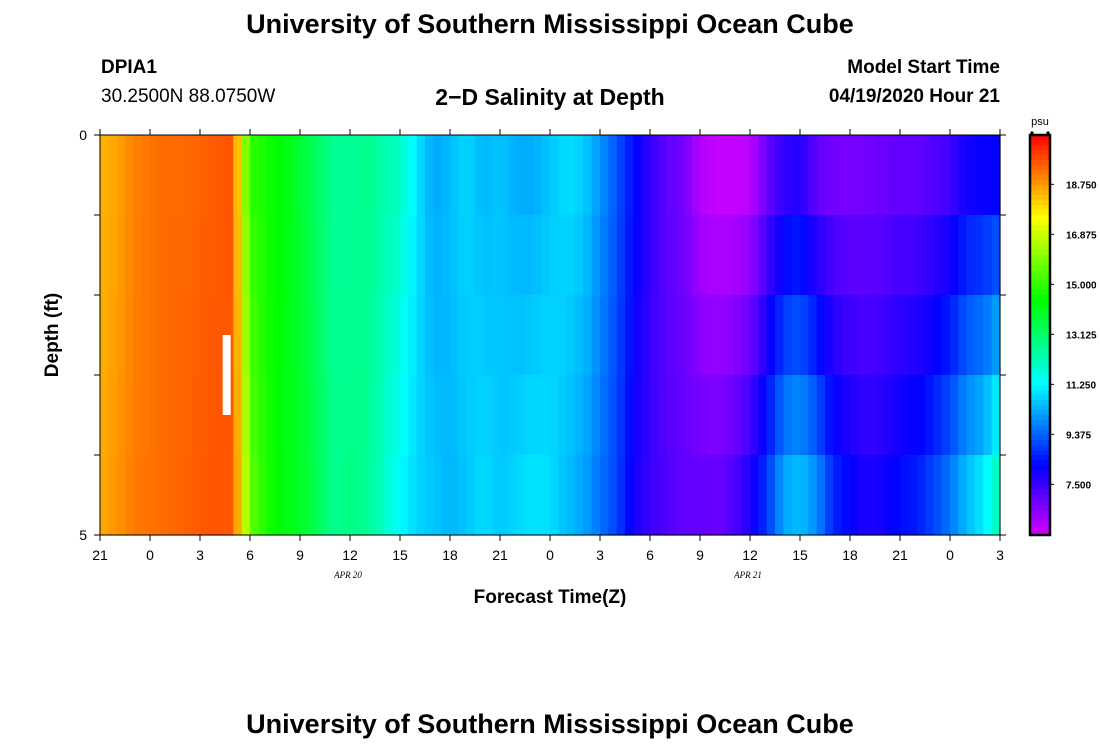 This screenshot has height=750, width=1100. Describe the element at coordinates (1078, 485) in the screenshot. I see `colorbar-tick-label: 7.500` at that location.